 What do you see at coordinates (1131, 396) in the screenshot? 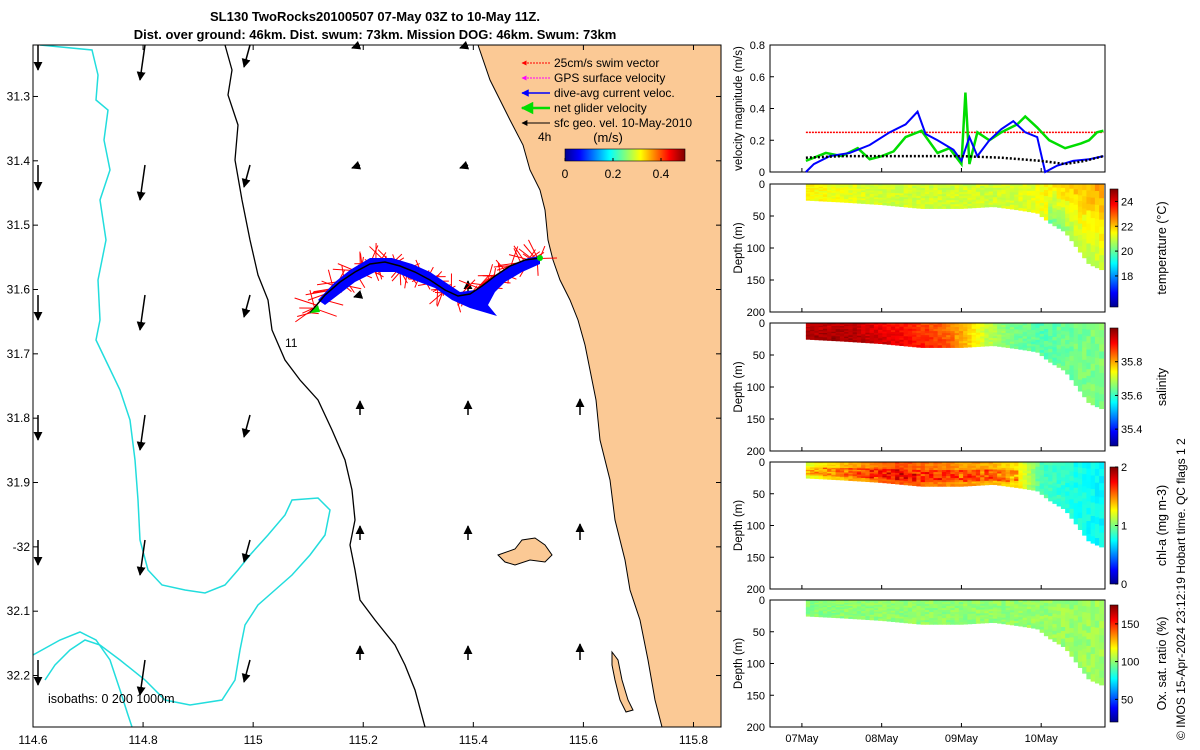
I see `colorbar-tick-label: 35.6` at bounding box center [1131, 396].